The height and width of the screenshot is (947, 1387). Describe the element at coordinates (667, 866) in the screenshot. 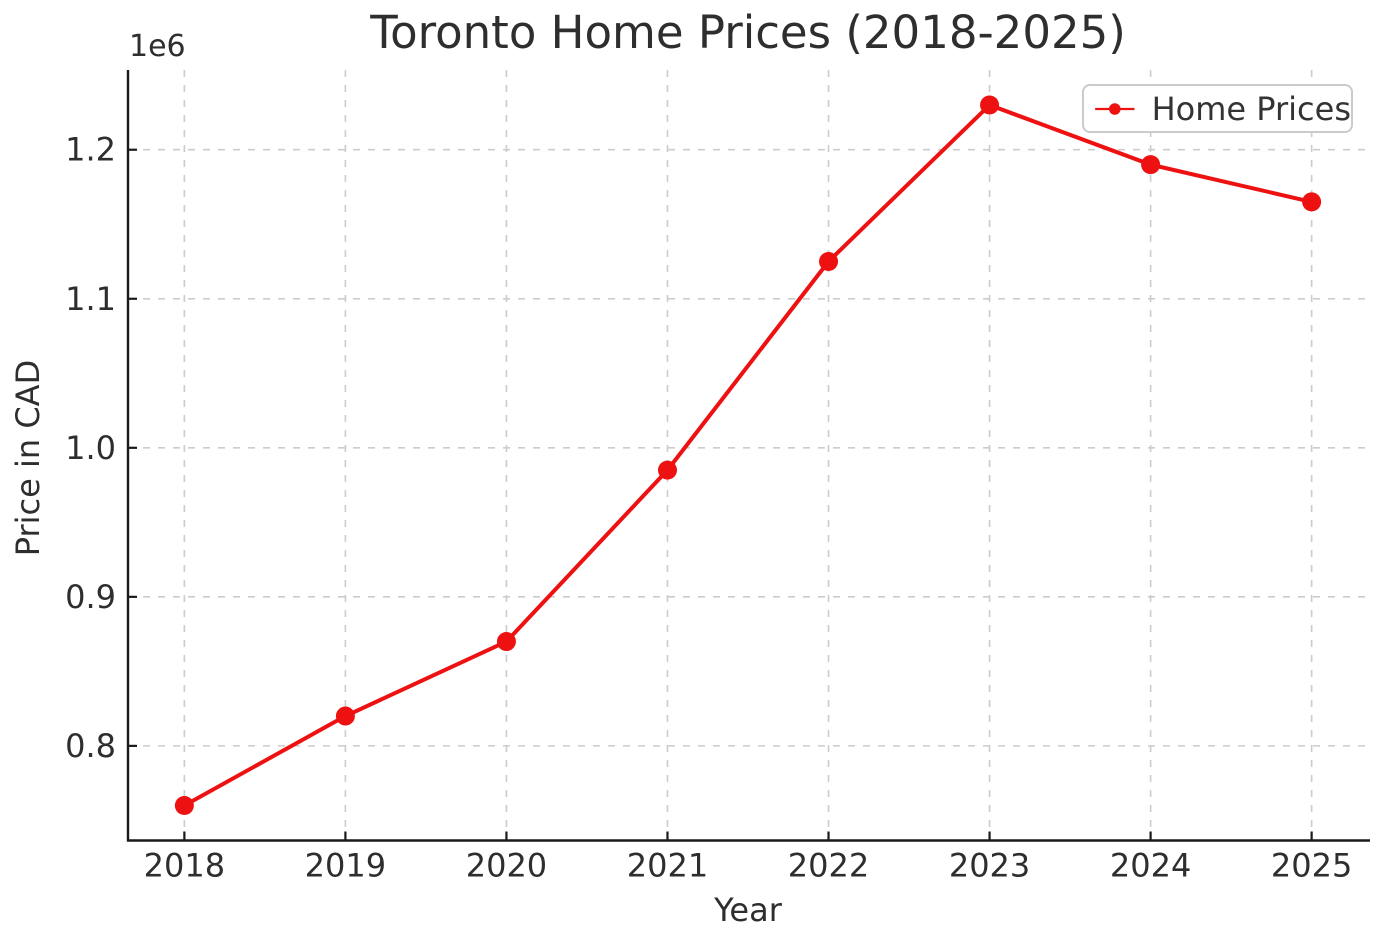

I see `x-tick-label: 2021` at that location.